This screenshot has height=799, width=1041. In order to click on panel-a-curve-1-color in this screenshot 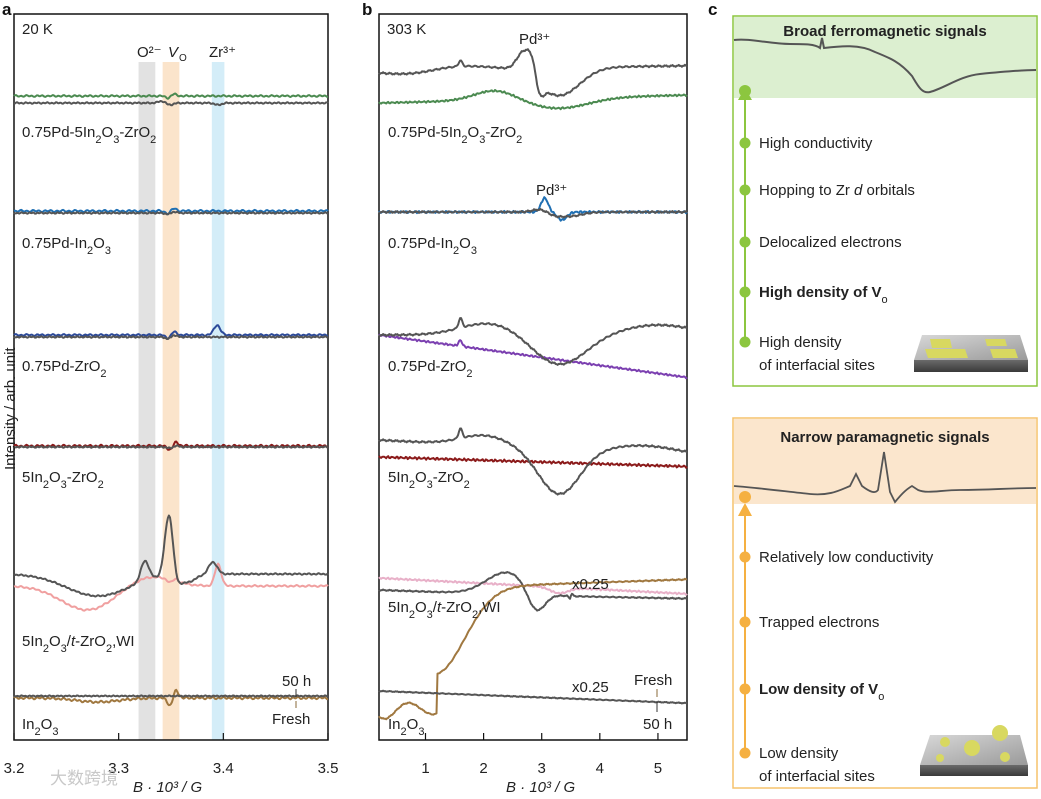, I will do `click(171, 211)`.